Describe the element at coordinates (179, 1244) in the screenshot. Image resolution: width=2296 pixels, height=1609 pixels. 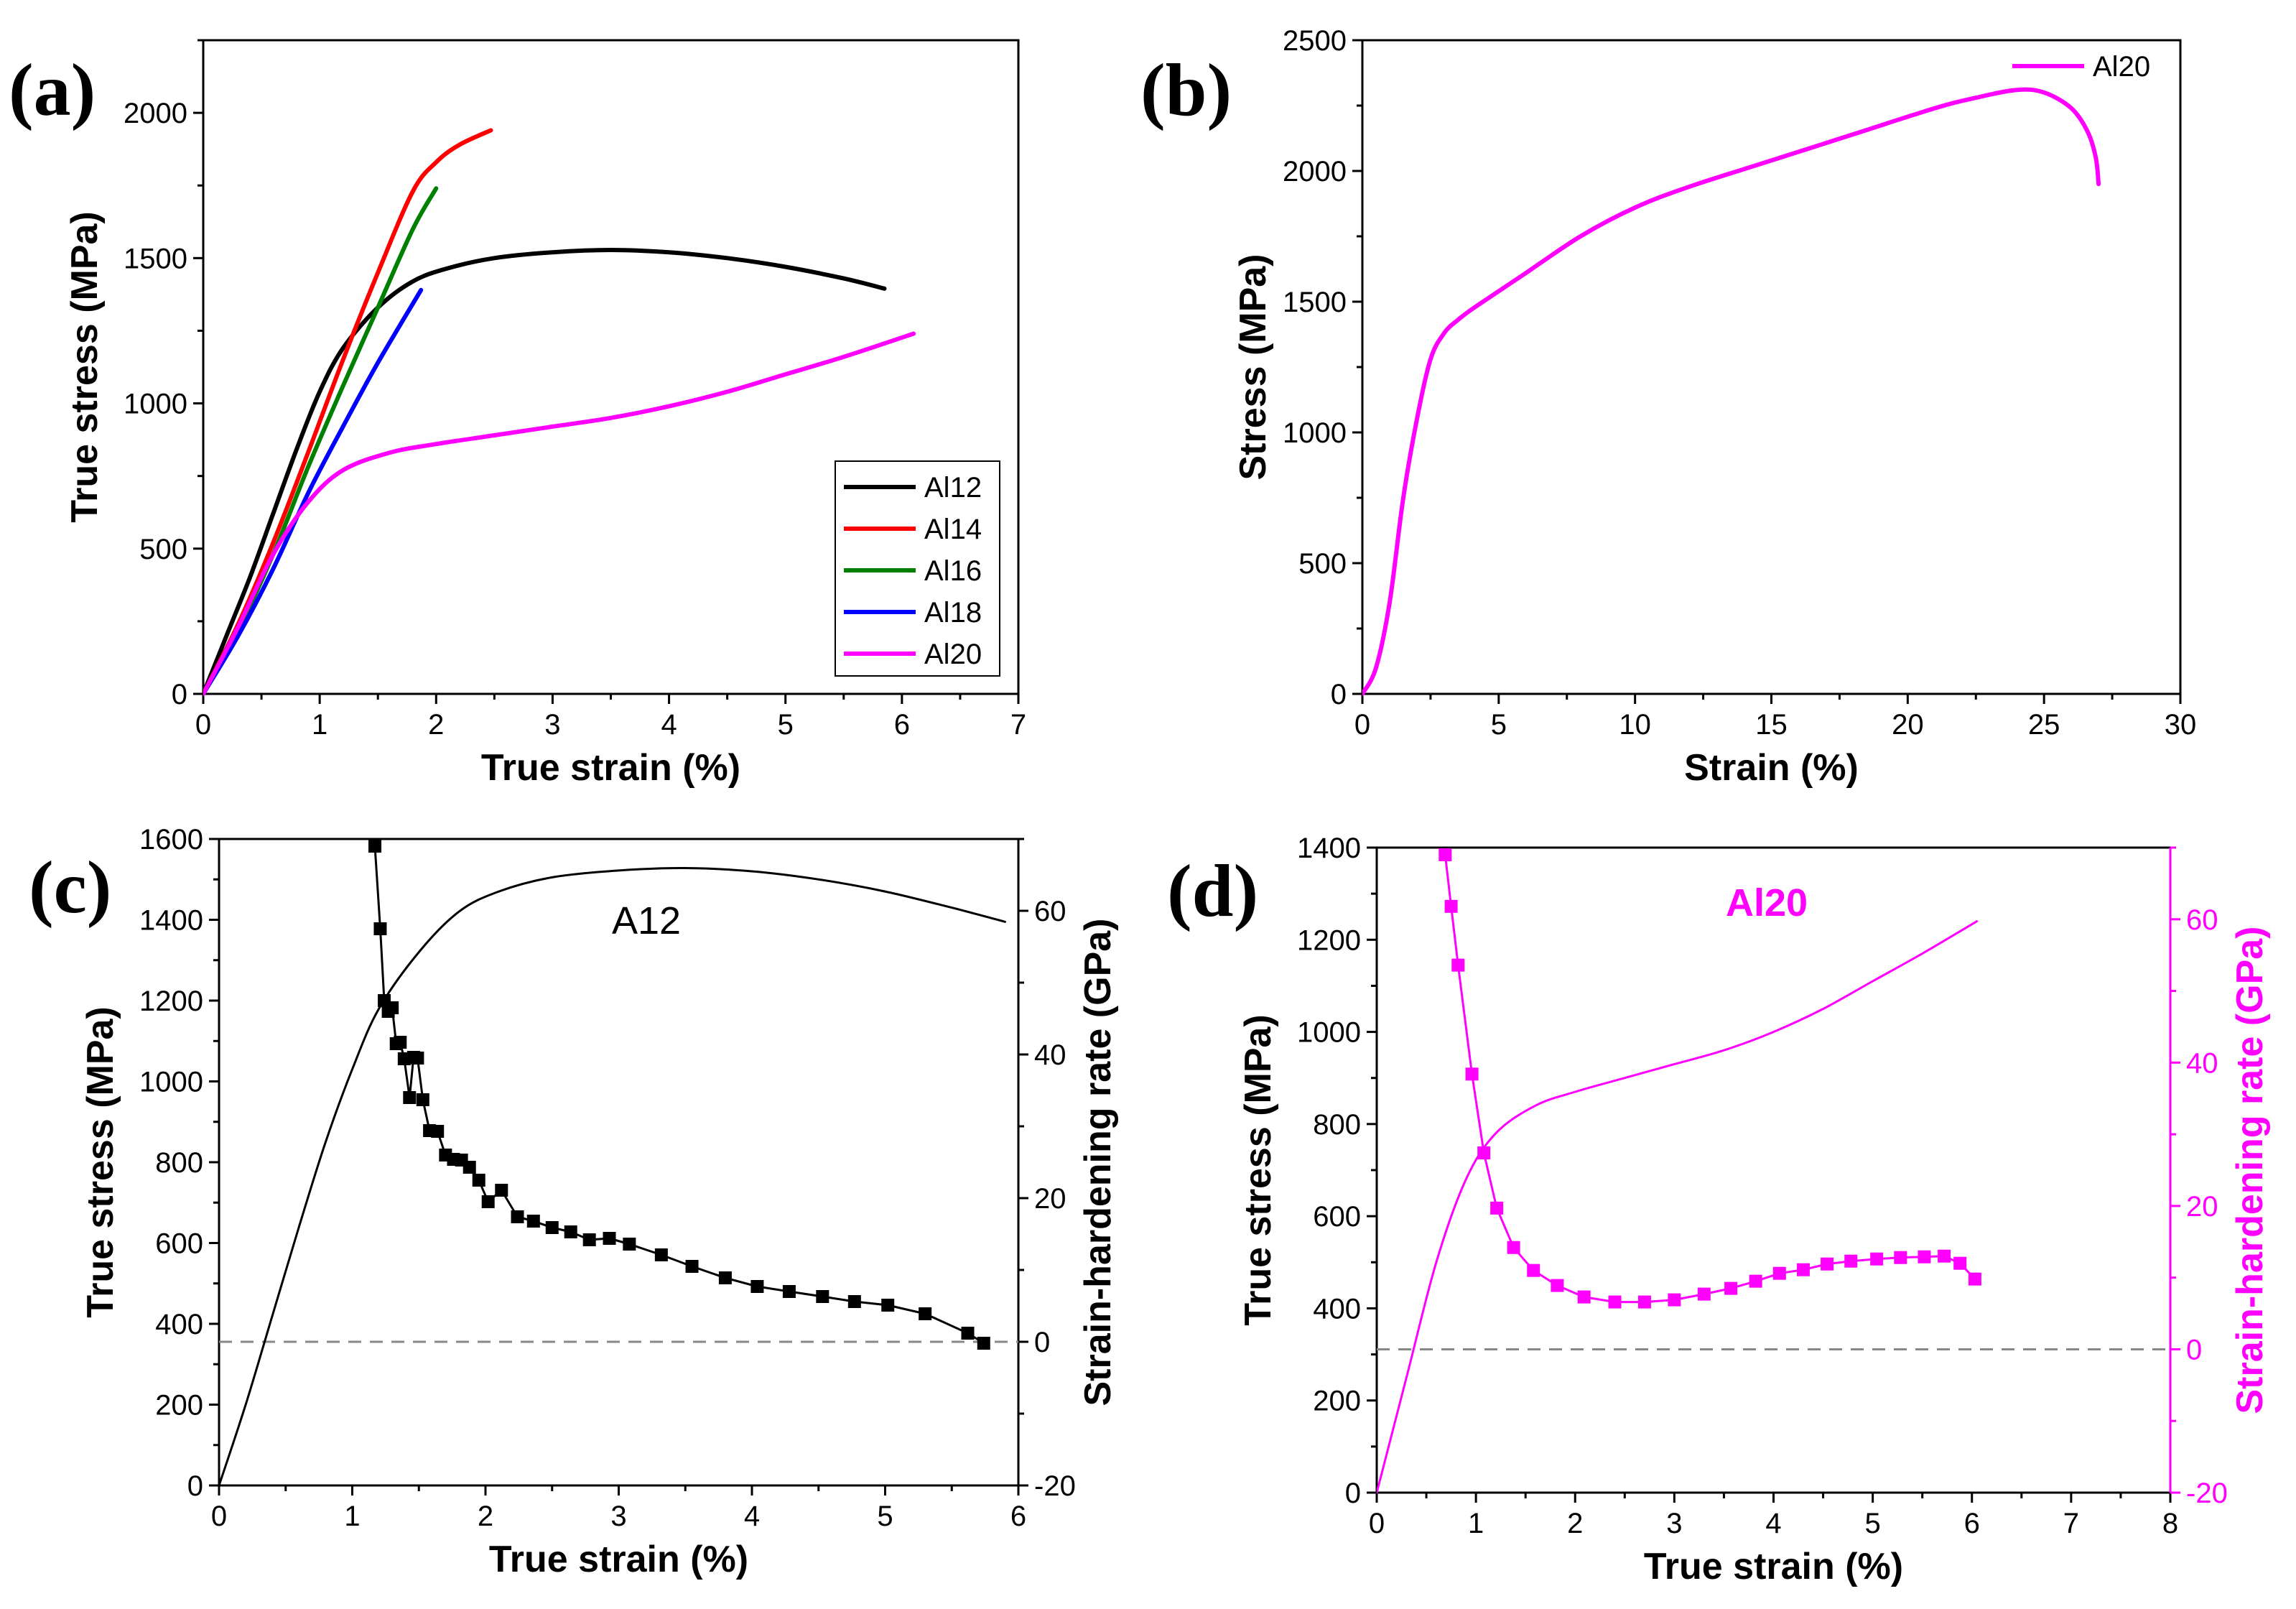
I see `y-tick-label: 600` at that location.